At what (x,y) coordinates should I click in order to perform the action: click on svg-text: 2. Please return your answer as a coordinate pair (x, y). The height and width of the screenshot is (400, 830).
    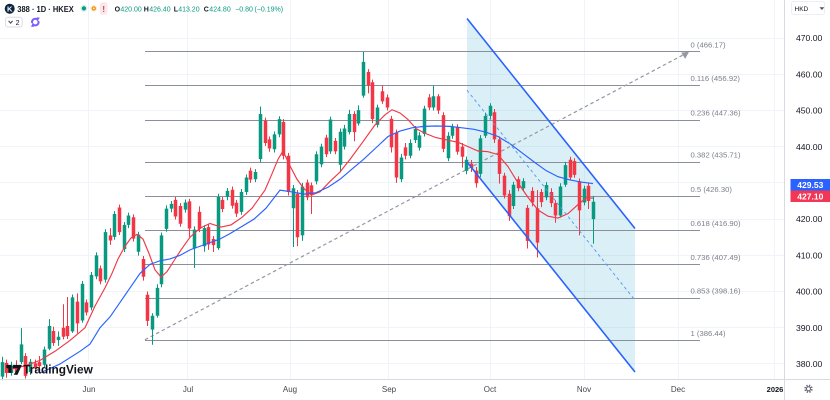
    Looking at the image, I should click on (18, 23).